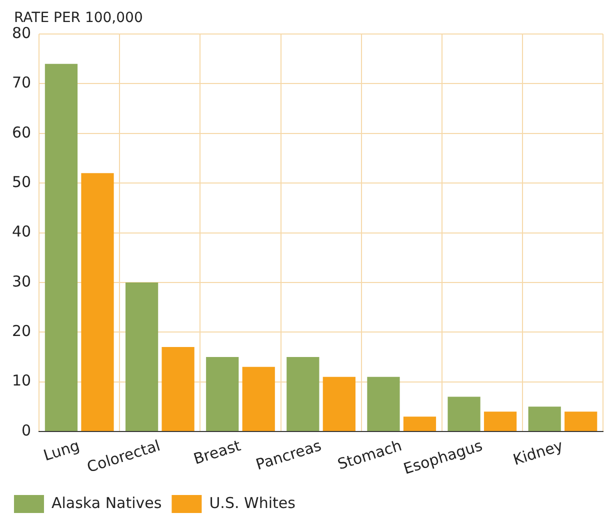  Describe the element at coordinates (22, 231) in the screenshot. I see `y-tick-label: 40` at that location.